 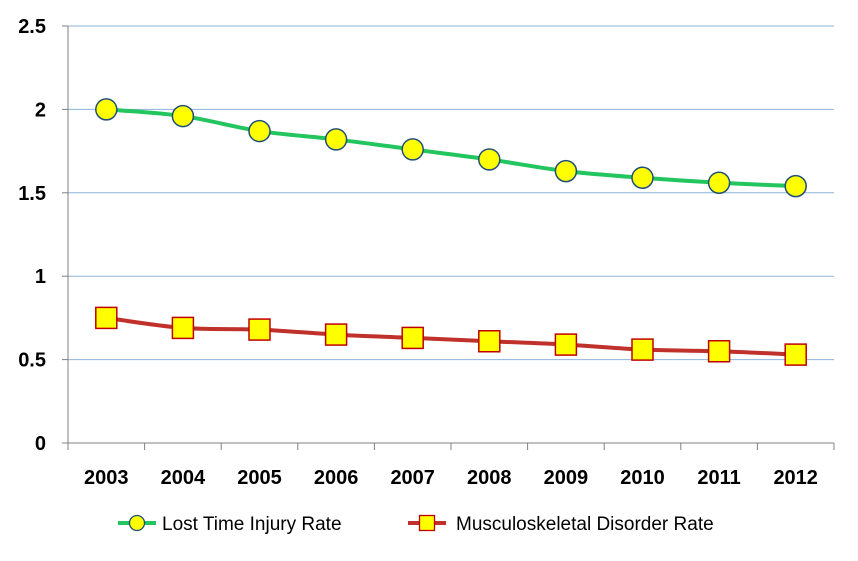 What do you see at coordinates (718, 478) in the screenshot?
I see `x-tick-label: 2011` at bounding box center [718, 478].